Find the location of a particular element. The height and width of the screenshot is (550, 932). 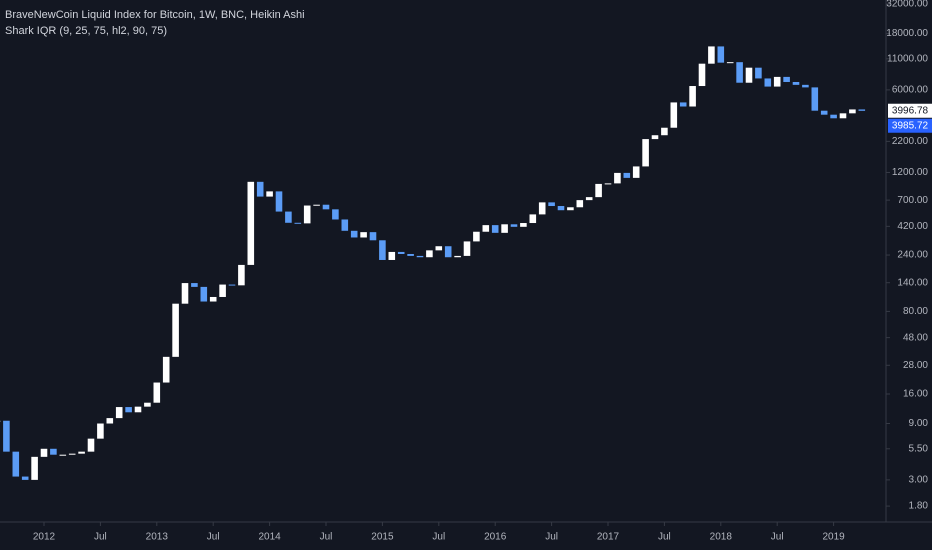

y-tick-label: 700.00 is located at coordinates (912, 200).